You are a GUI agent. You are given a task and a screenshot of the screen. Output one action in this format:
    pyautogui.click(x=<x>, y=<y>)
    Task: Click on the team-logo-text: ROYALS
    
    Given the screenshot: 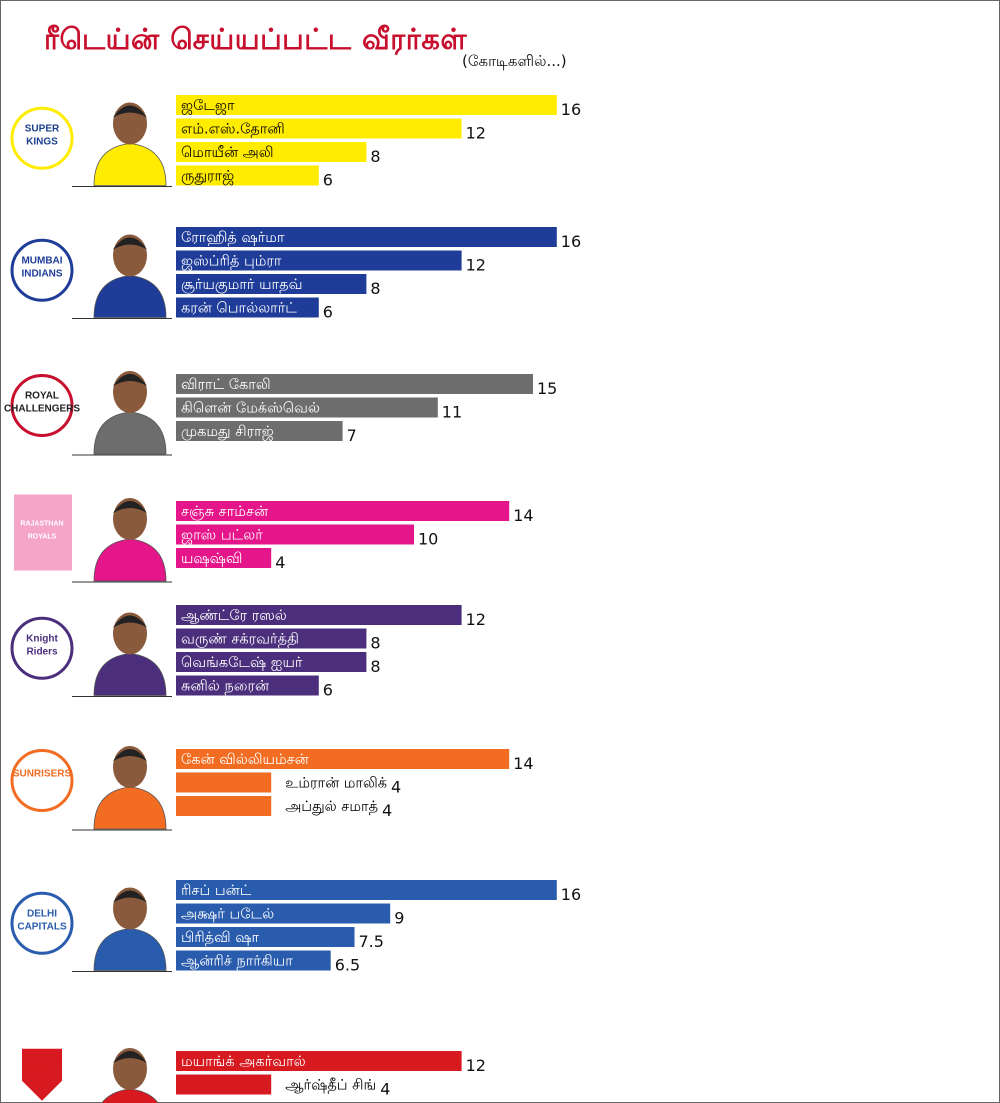 What is the action you would take?
    pyautogui.click(x=42, y=537)
    